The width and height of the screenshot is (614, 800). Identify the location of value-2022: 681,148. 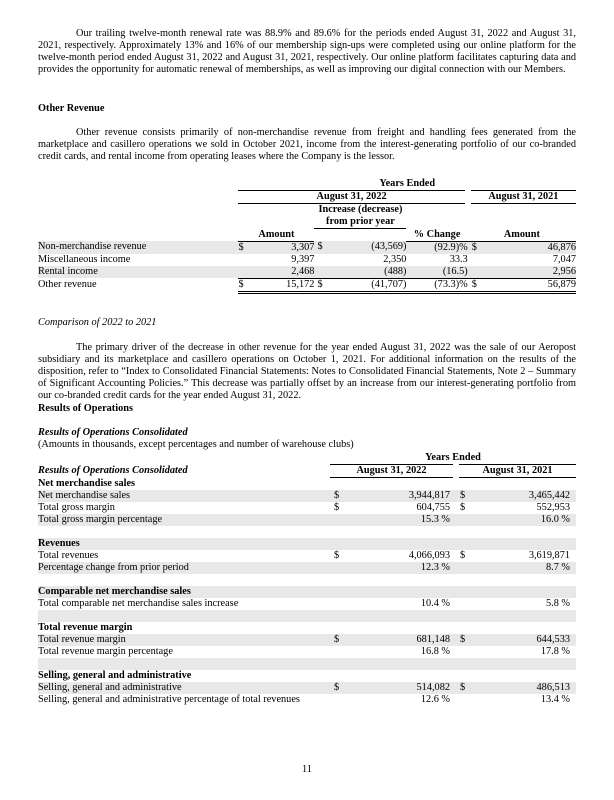
(398, 639).